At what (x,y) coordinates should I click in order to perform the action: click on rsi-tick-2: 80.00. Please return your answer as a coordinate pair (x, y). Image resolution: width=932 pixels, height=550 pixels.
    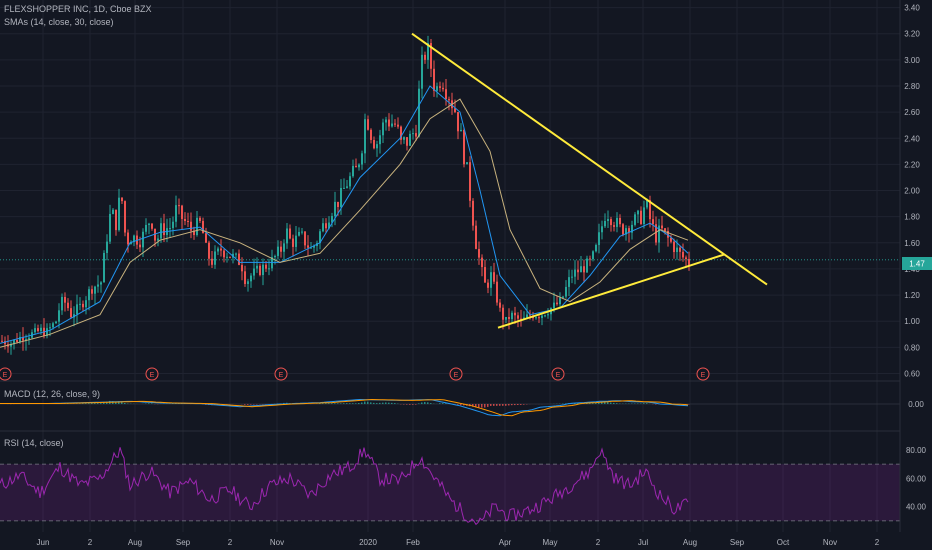
    Looking at the image, I should click on (916, 450).